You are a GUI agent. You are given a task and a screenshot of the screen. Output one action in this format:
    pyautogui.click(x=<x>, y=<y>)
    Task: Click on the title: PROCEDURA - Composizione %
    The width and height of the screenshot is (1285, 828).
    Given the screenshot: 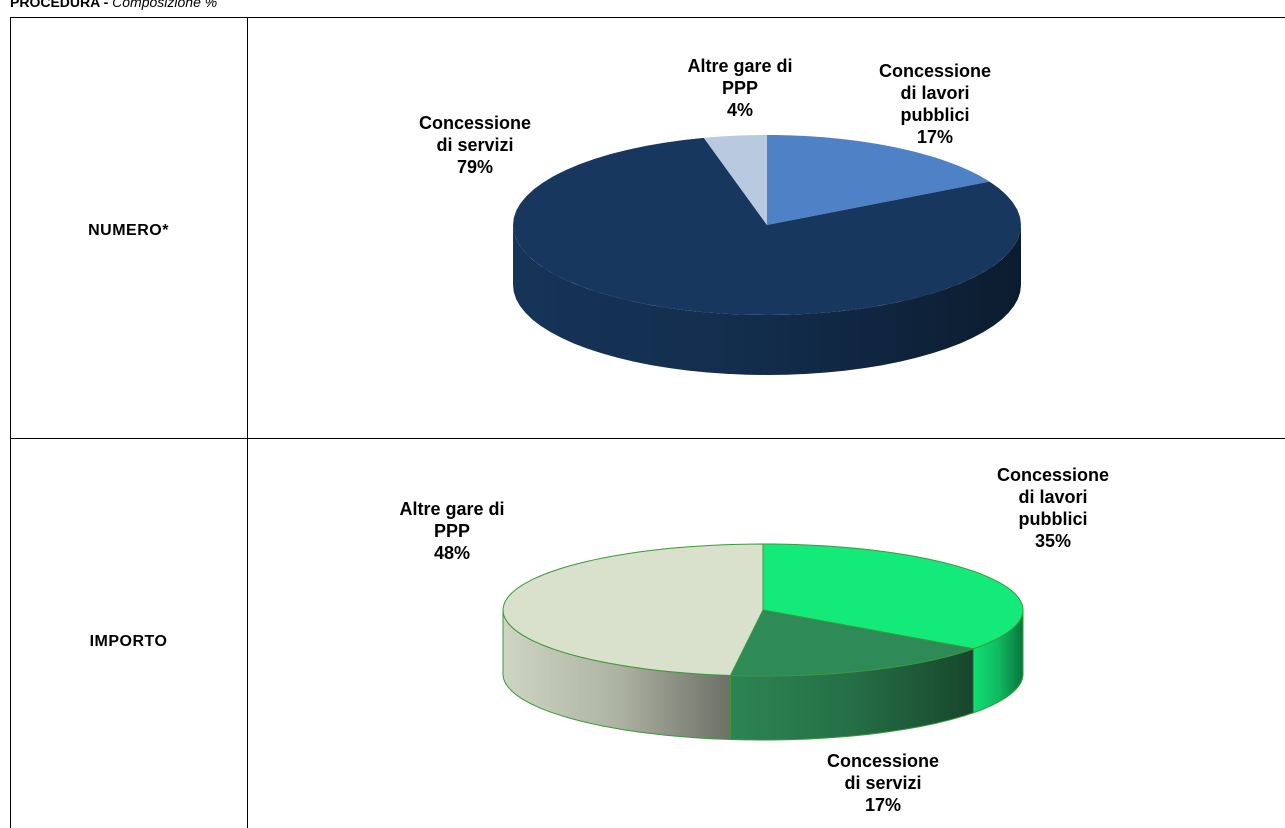 What is the action you would take?
    pyautogui.click(x=113, y=5)
    